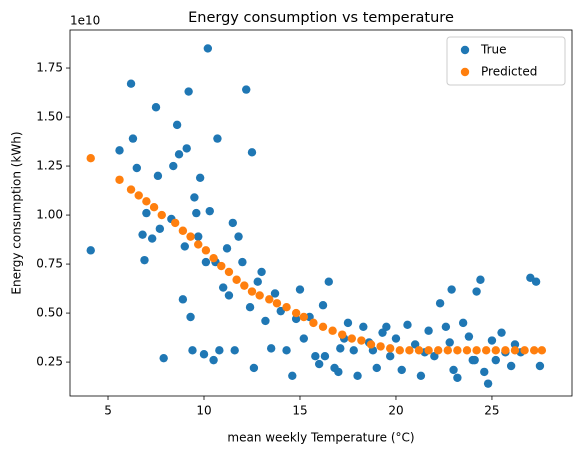 The image size is (576, 455). What do you see at coordinates (506, 61) in the screenshot?
I see `legend-box` at bounding box center [506, 61].